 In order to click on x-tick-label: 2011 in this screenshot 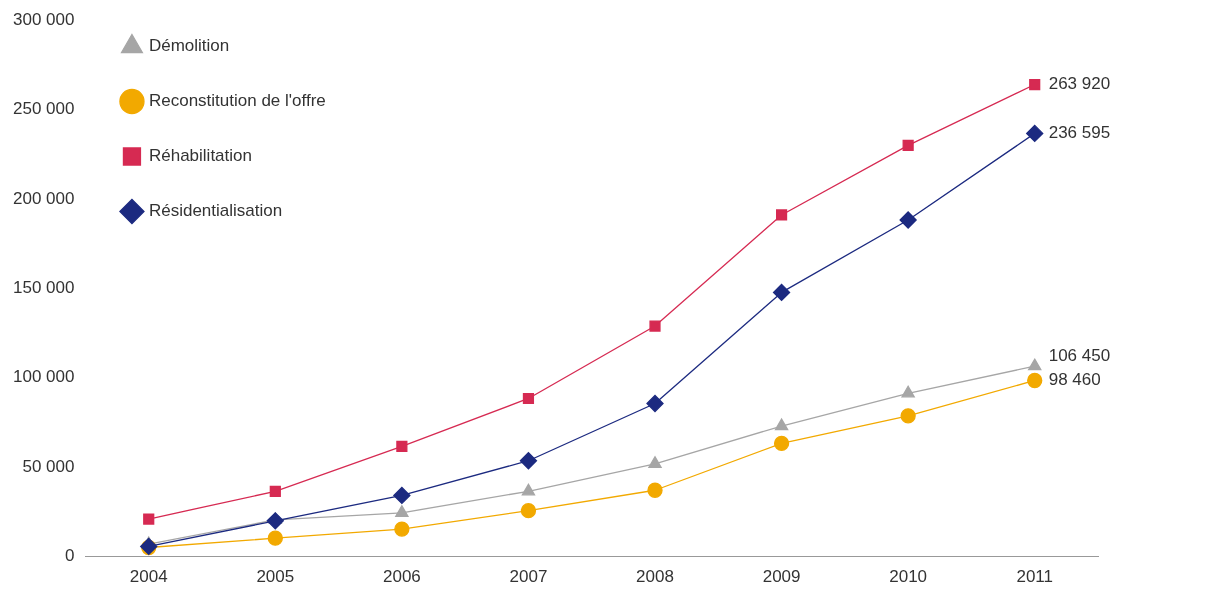, I will do `click(1034, 577)`.